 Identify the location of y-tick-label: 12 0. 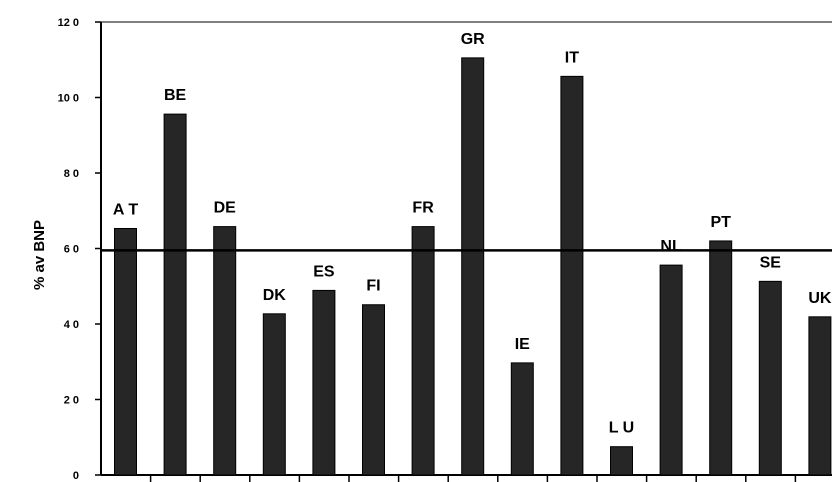
(68, 23).